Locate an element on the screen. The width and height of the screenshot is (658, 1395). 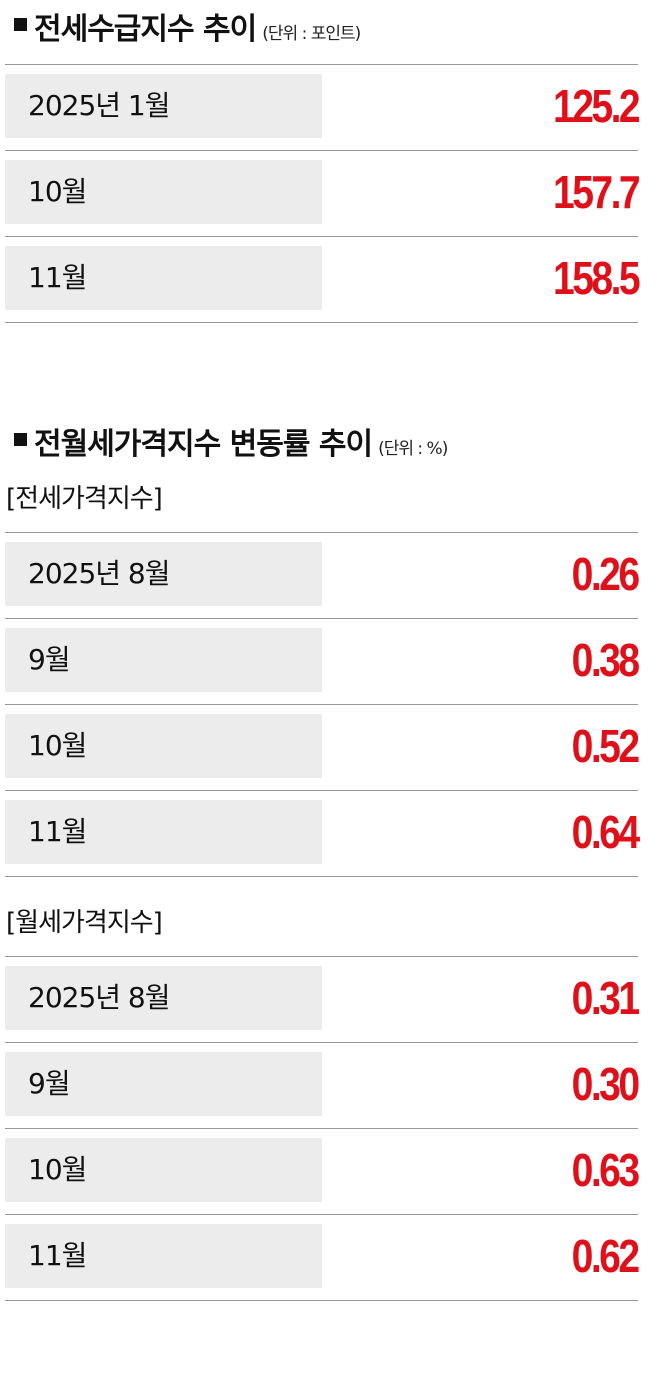
section-title: 전월세가격지수 변동률 추이 (단위 : %) is located at coordinates (241, 441).